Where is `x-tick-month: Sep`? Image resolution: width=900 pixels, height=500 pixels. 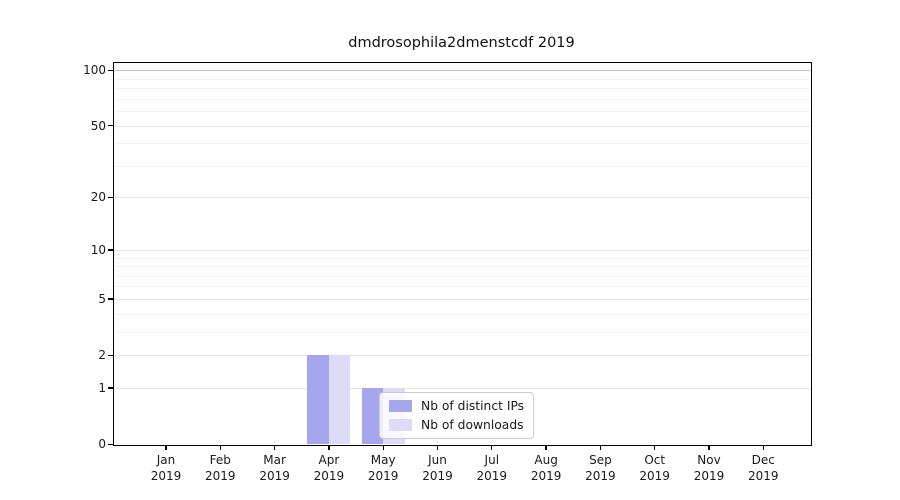 x-tick-month: Sep is located at coordinates (600, 460).